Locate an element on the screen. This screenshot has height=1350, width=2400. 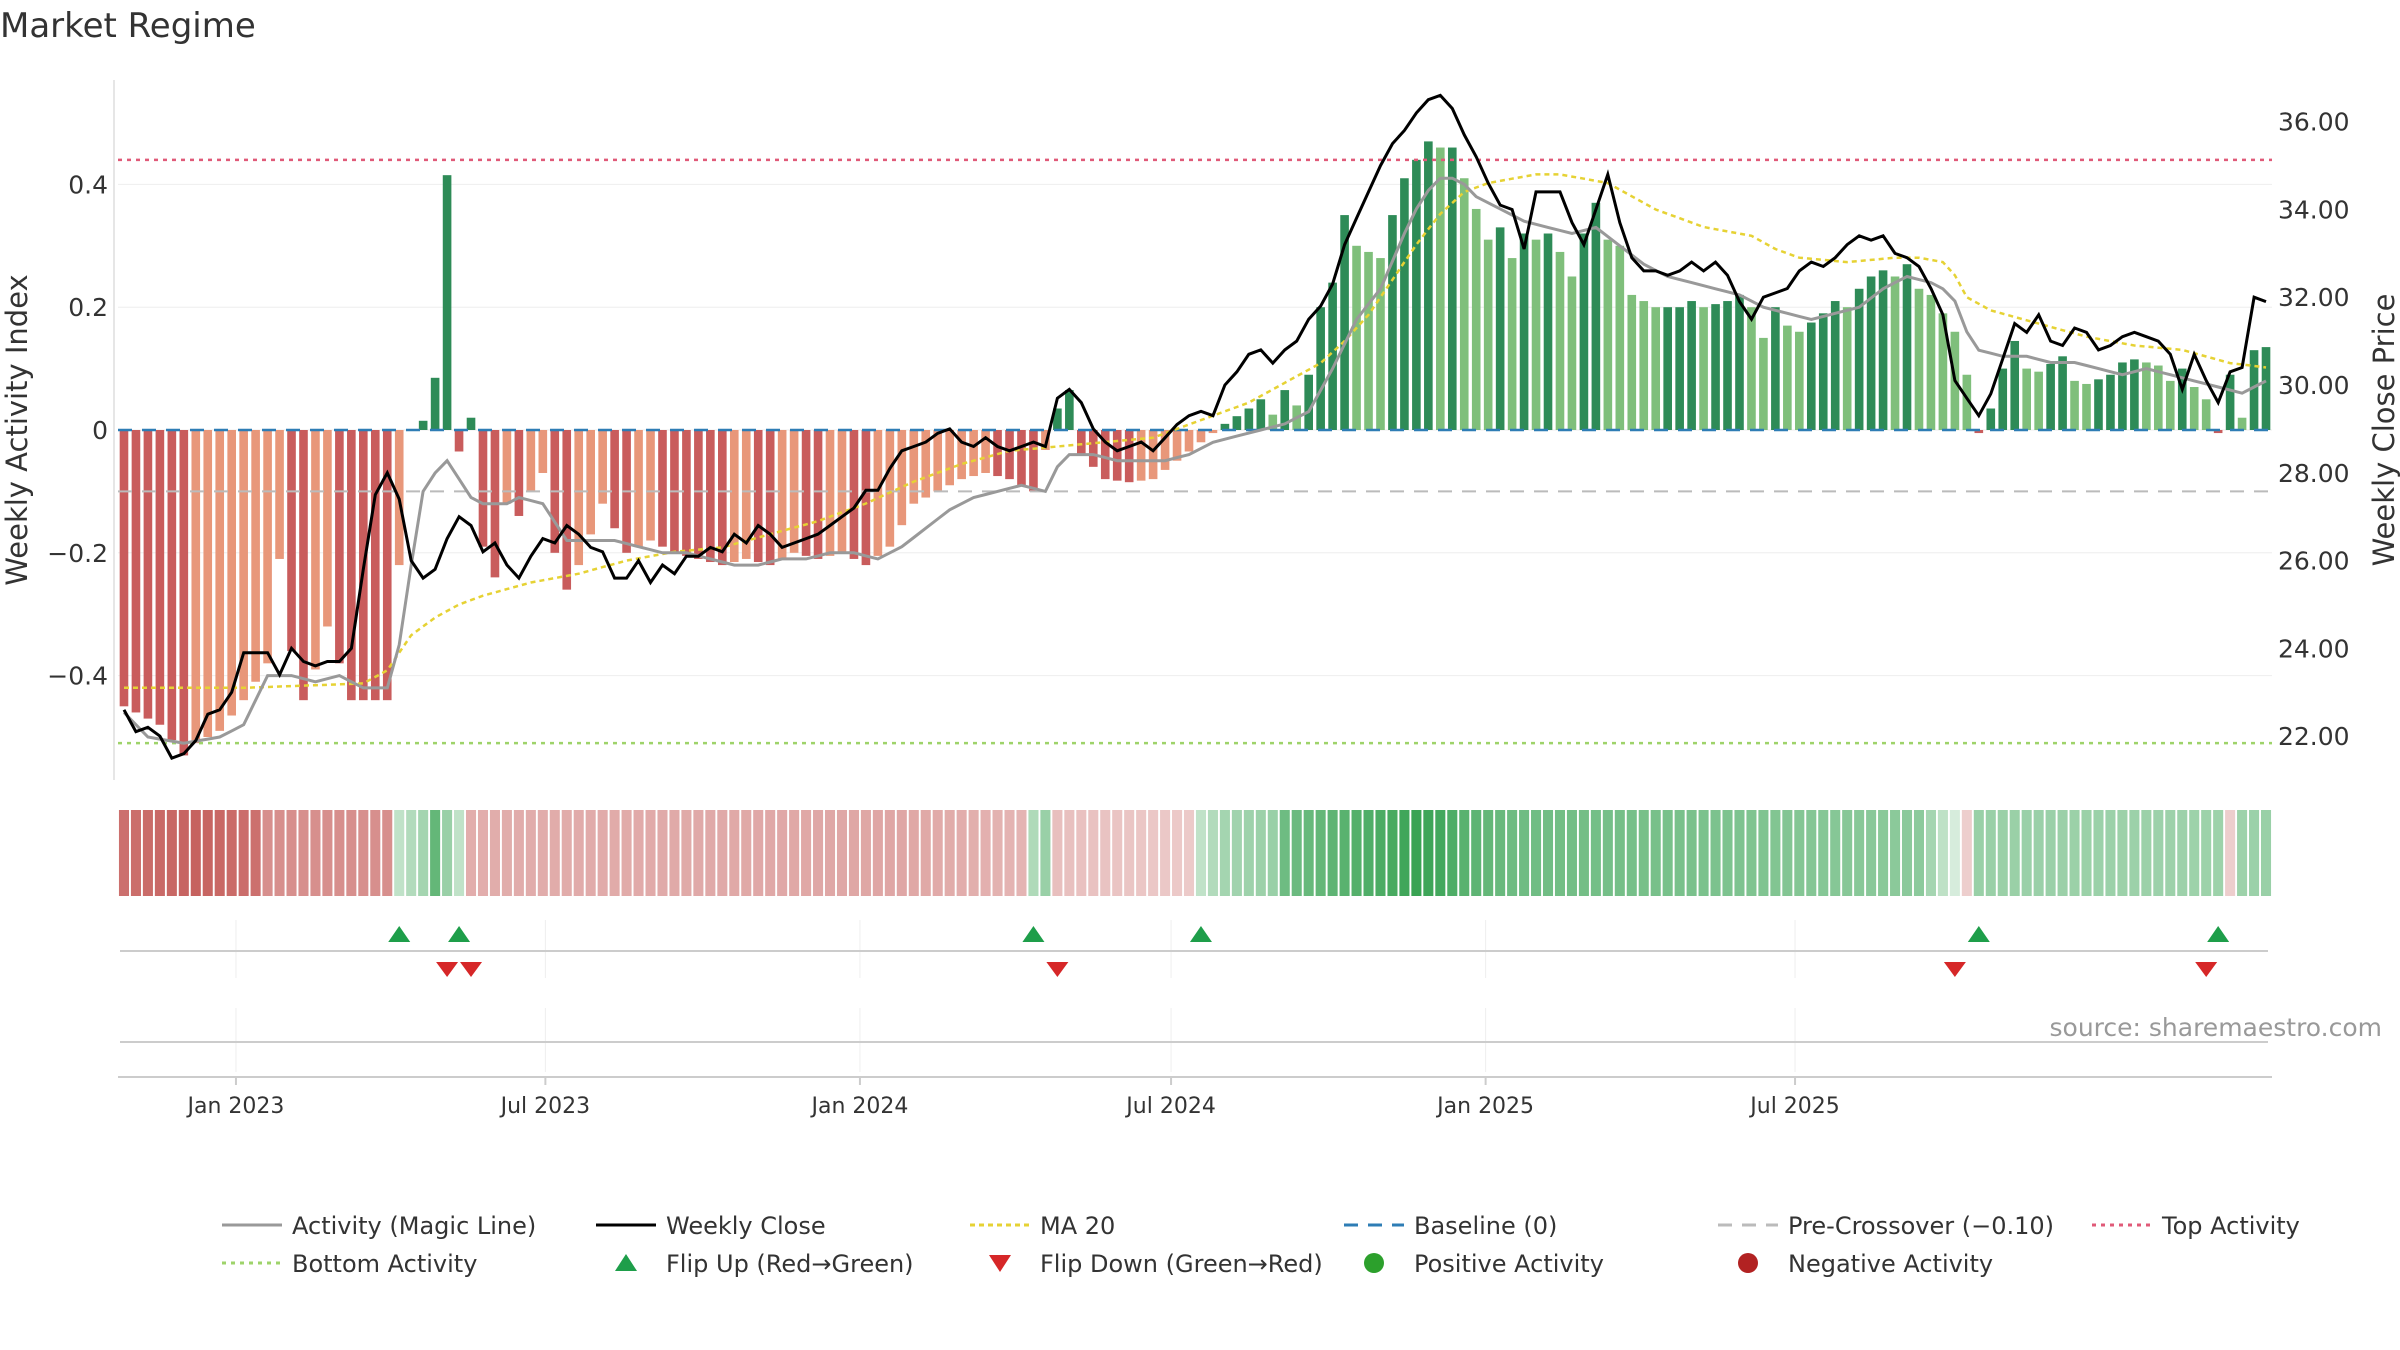
right-axis-label: Weekly Close Price is located at coordinates (2383, 430).